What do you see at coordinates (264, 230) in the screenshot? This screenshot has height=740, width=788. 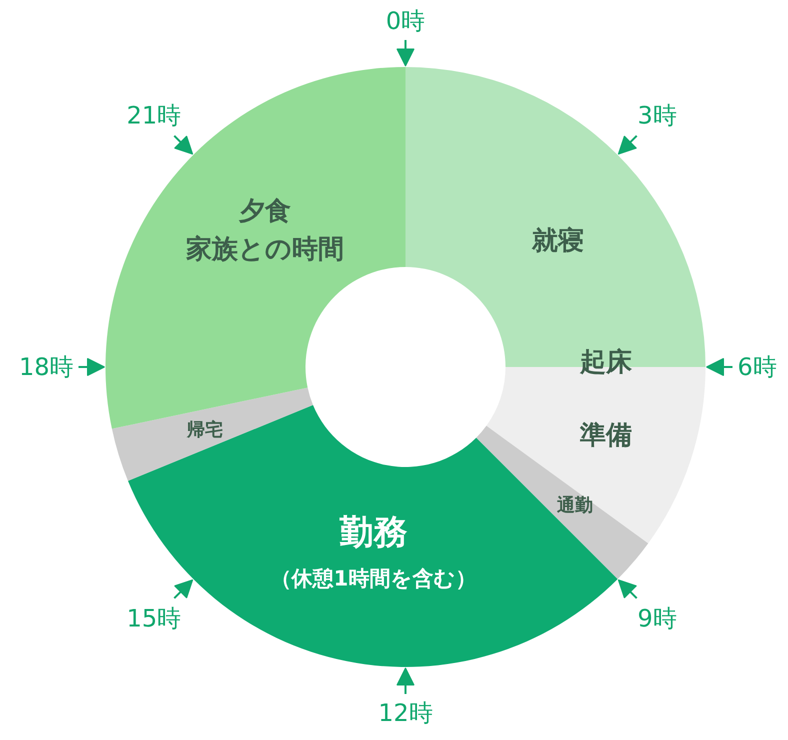 I see `slice-label: 夕食家族との時間` at bounding box center [264, 230].